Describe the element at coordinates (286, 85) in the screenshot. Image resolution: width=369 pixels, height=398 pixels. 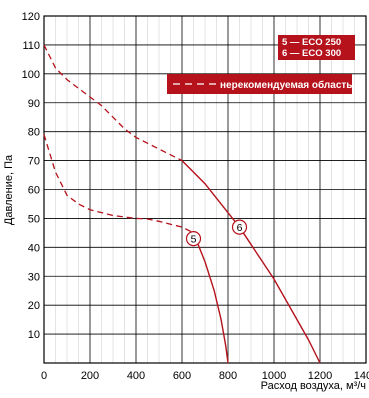
I see `legend-not-recommended-label: нерекомендуемая область` at that location.